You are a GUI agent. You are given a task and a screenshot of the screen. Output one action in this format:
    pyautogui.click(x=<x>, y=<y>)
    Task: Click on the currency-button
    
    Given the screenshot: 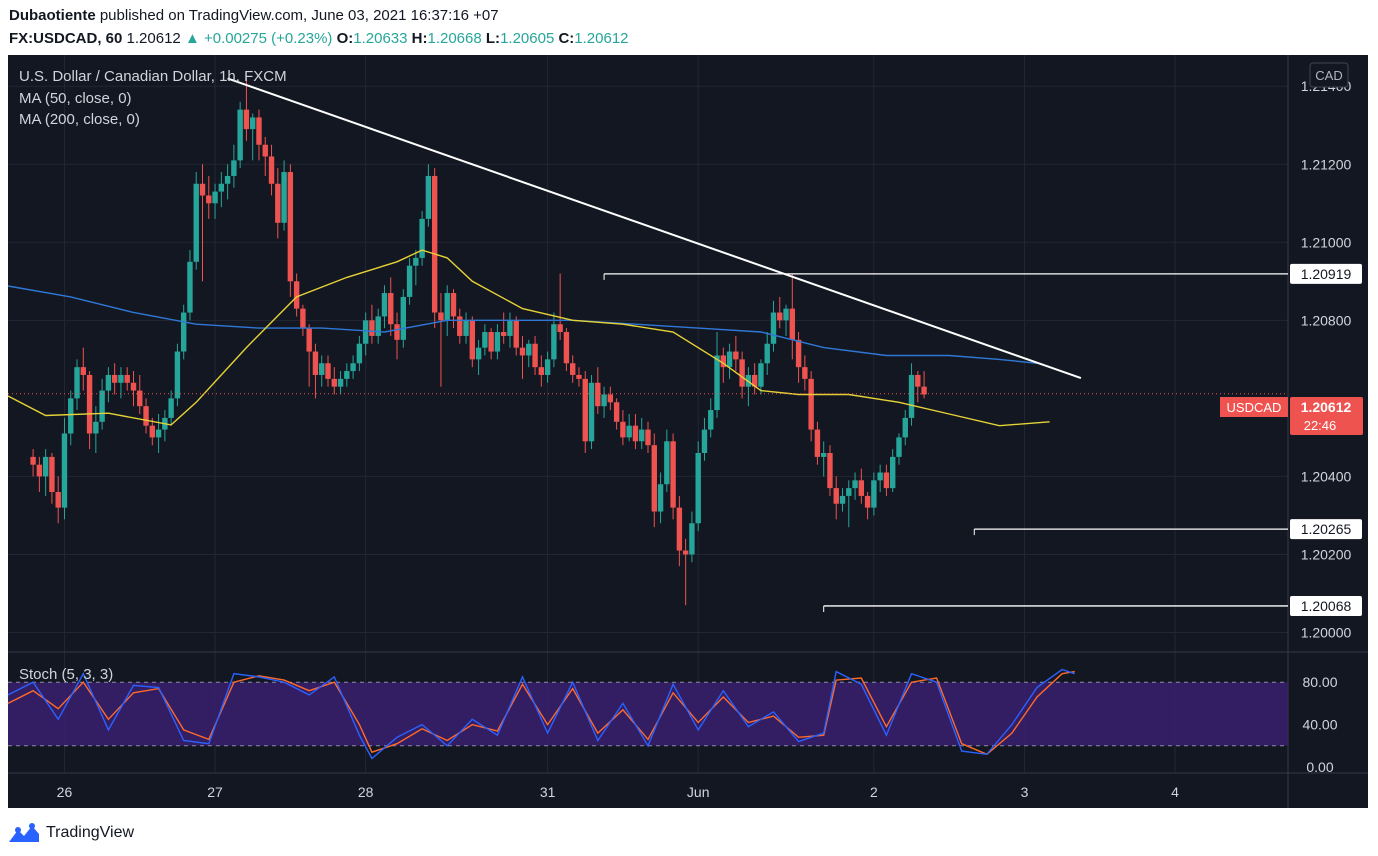 What is the action you would take?
    pyautogui.click(x=1329, y=75)
    